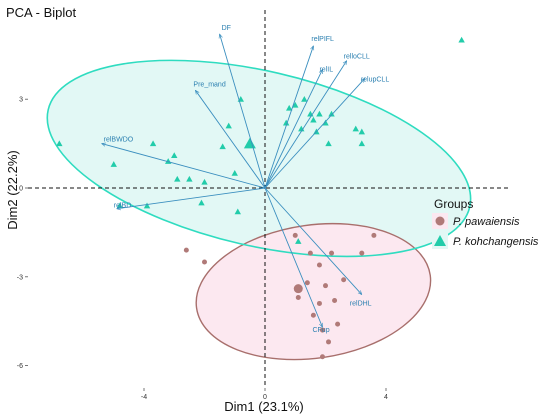 The height and width of the screenshot is (418, 550). I want to click on loading-arrow-relpifl, so click(288, 117).